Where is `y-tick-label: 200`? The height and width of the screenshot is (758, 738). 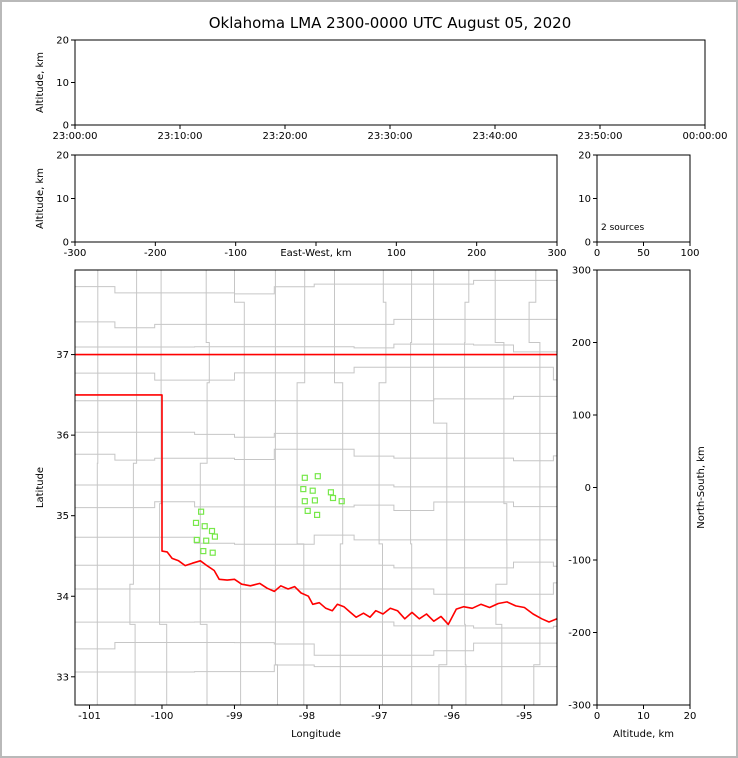 y-tick-label: 200 is located at coordinates (581, 343).